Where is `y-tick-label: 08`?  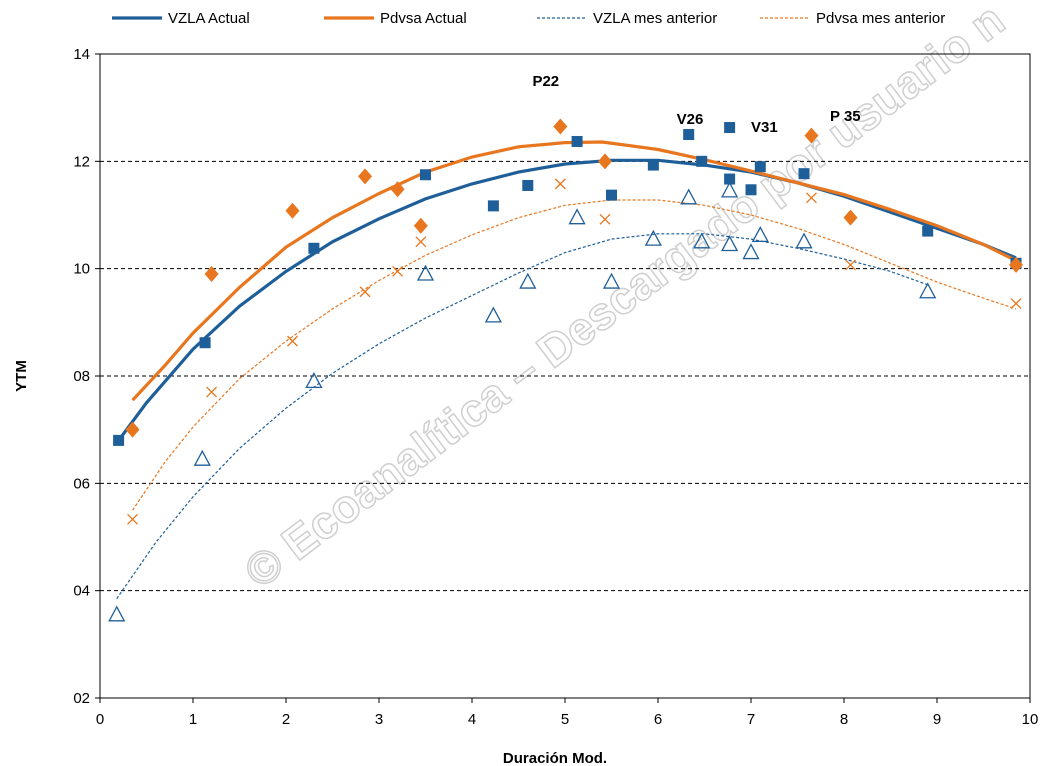 y-tick-label: 08 is located at coordinates (81, 376).